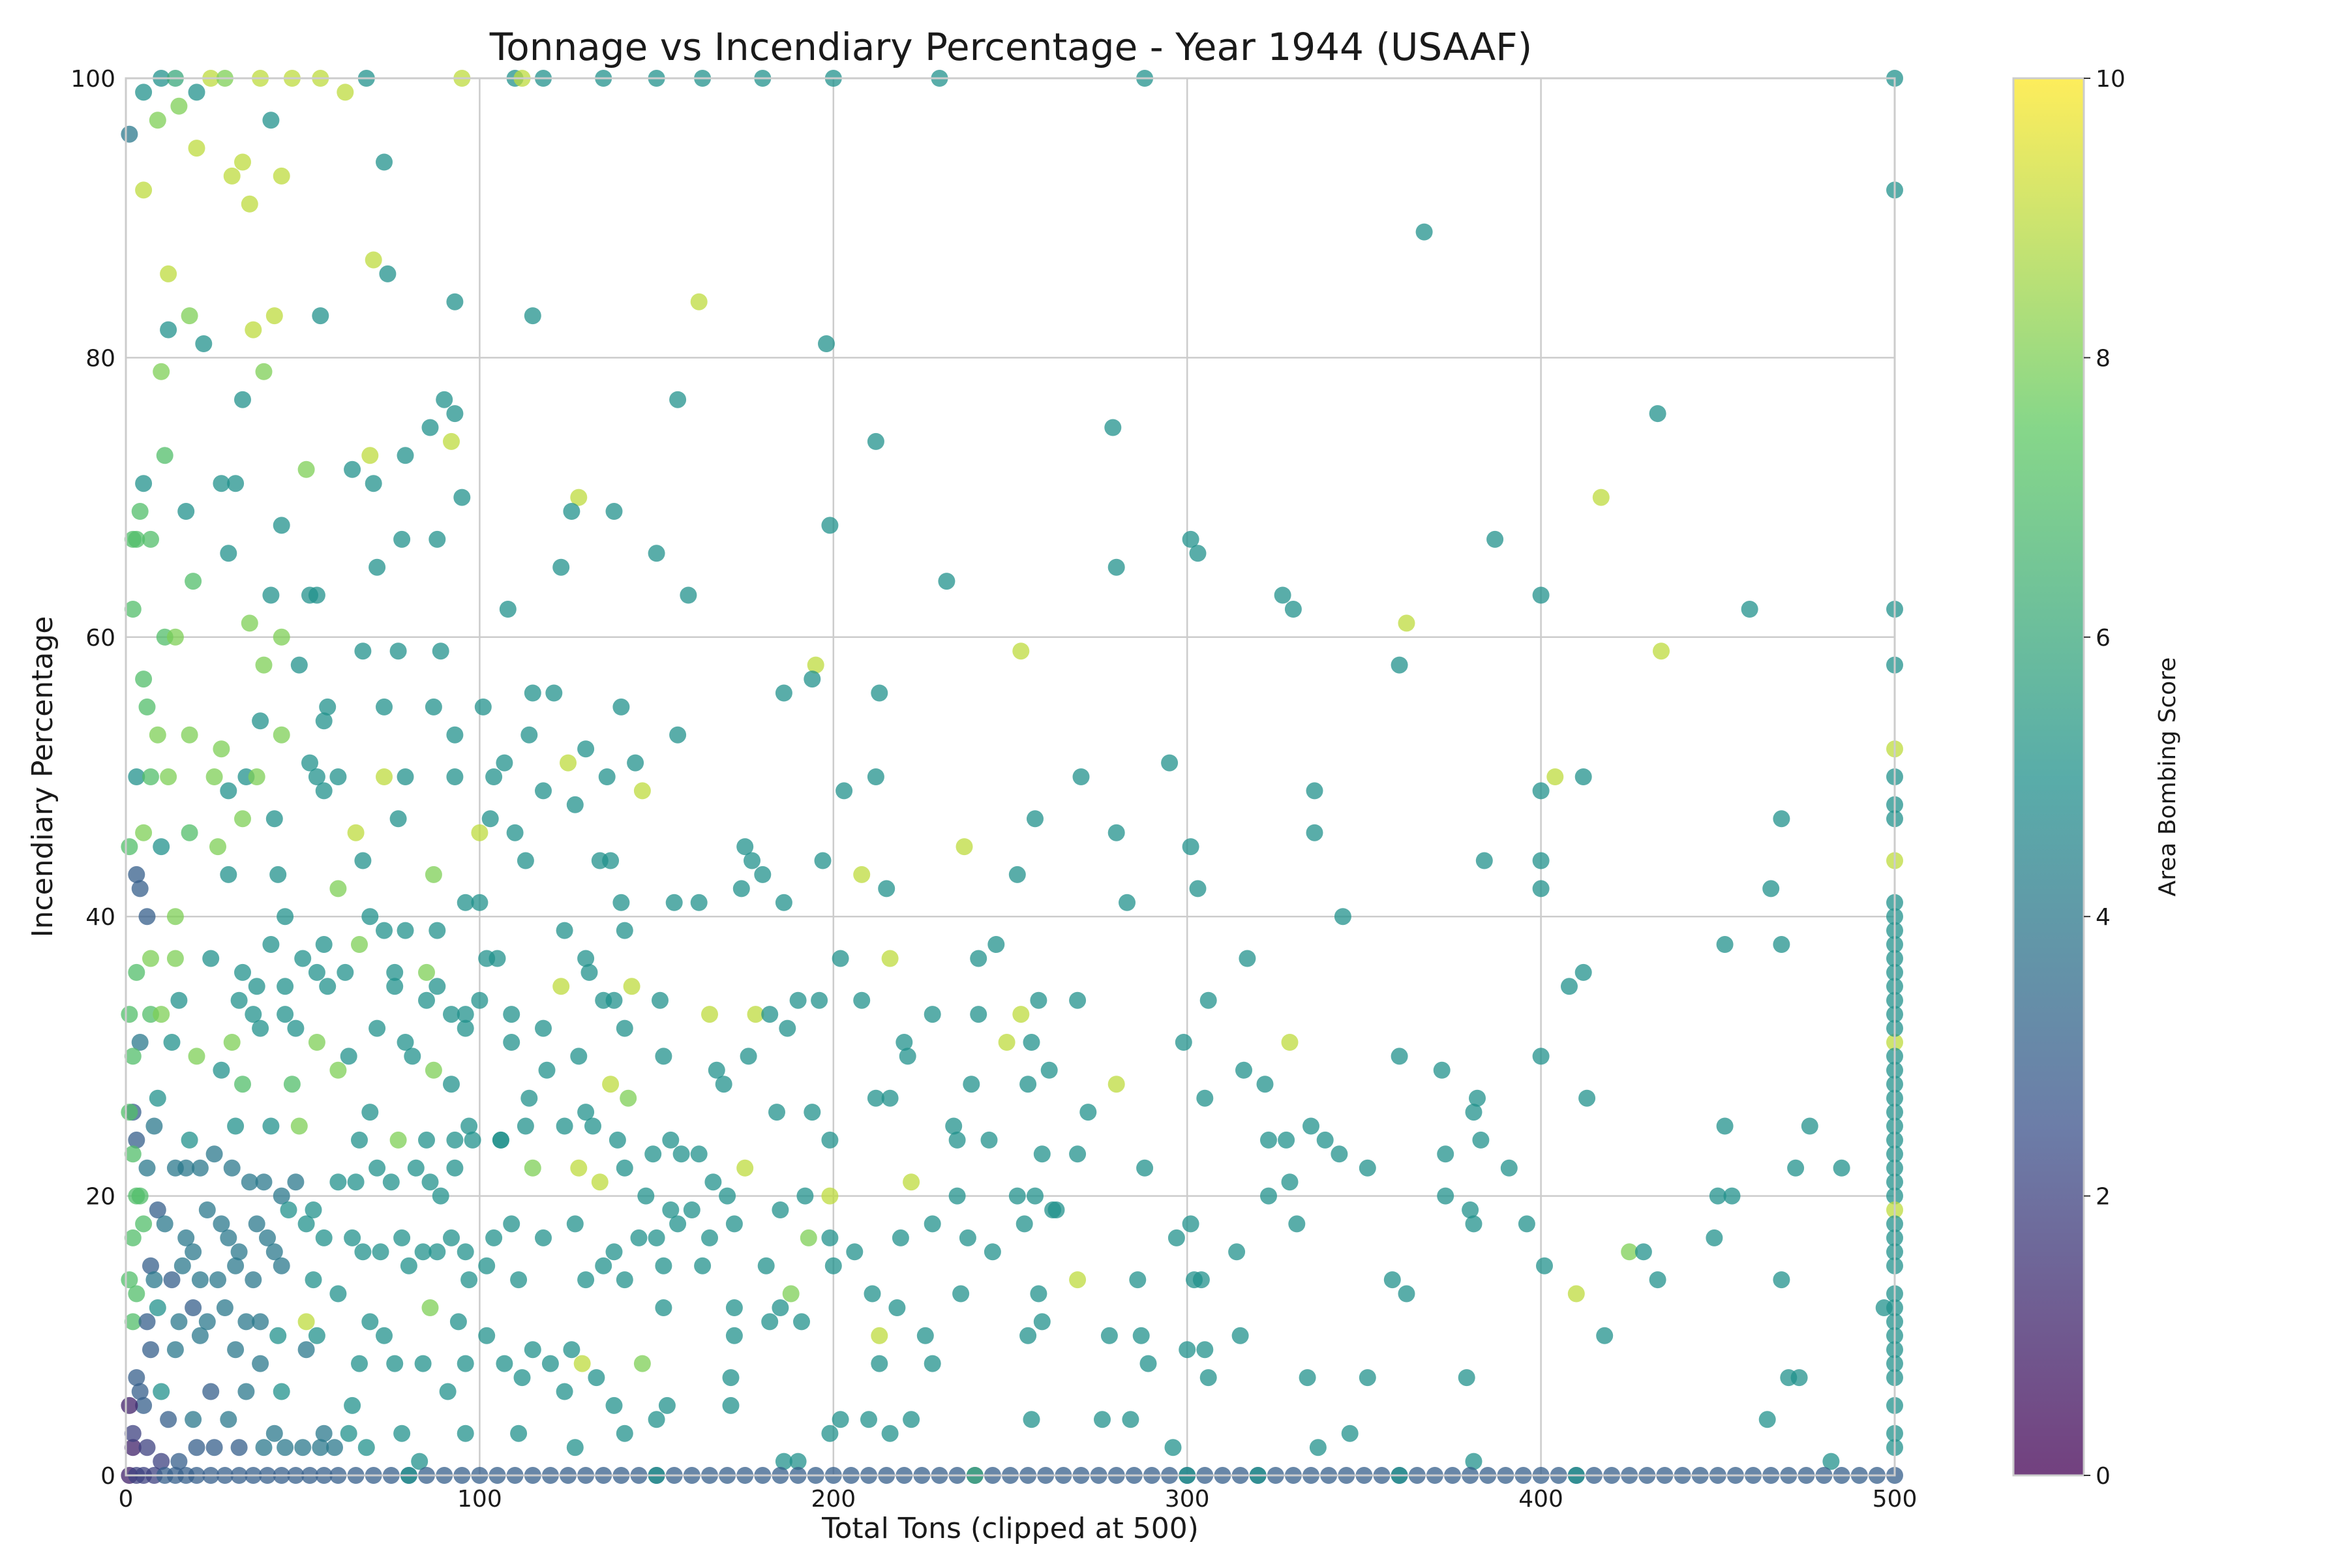  I want to click on x-axis-label: Total Tons (clipped at 500), so click(1010, 1528).